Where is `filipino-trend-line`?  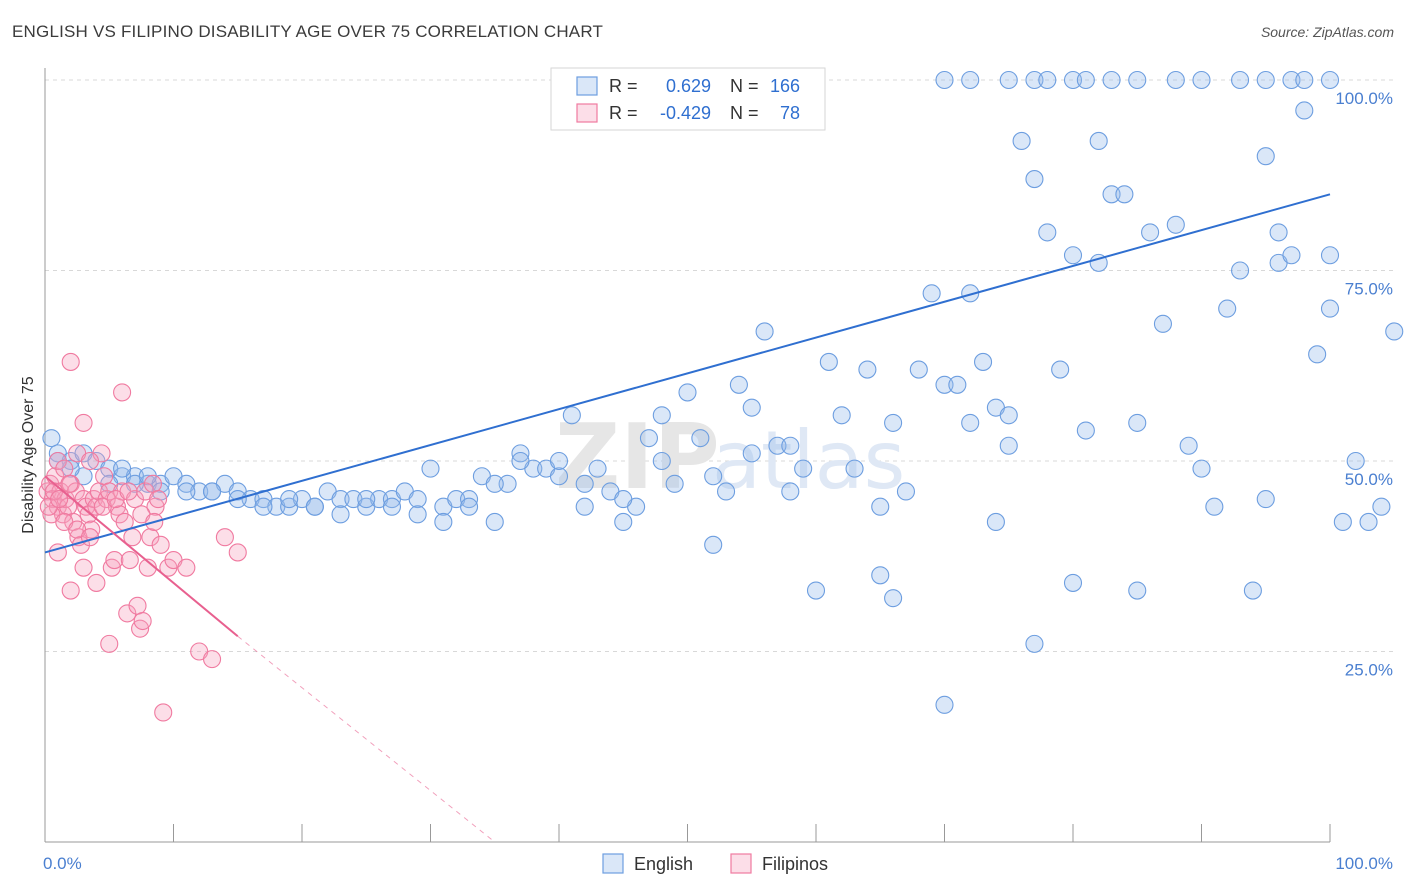 filipino-trend-line is located at coordinates (141, 556).